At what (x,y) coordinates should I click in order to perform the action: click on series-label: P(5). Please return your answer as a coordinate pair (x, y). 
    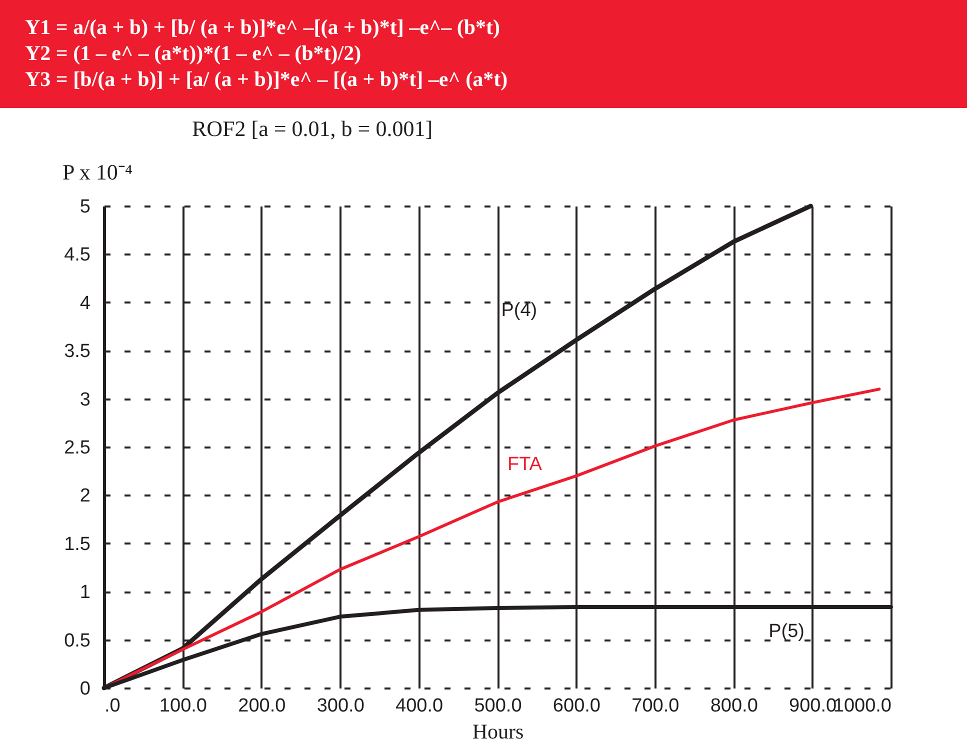
    Looking at the image, I should click on (786, 631).